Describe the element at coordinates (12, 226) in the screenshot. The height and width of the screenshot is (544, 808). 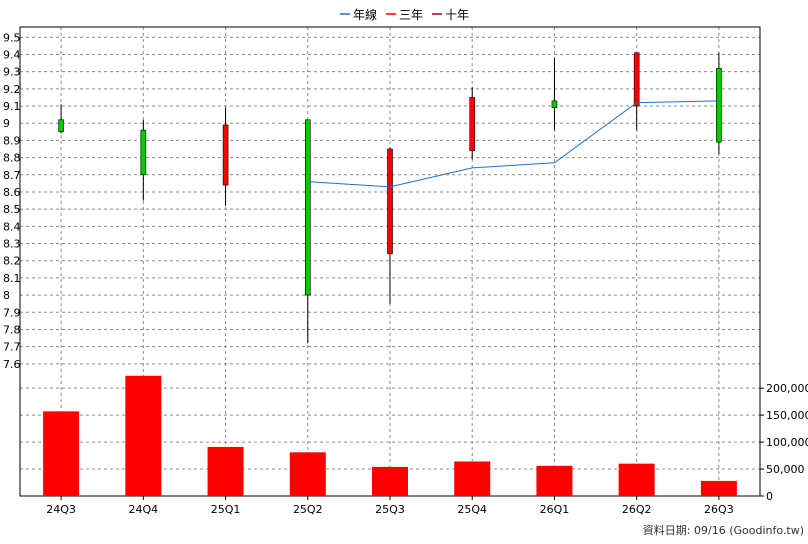
I see `price-tick-label: 8.4` at that location.